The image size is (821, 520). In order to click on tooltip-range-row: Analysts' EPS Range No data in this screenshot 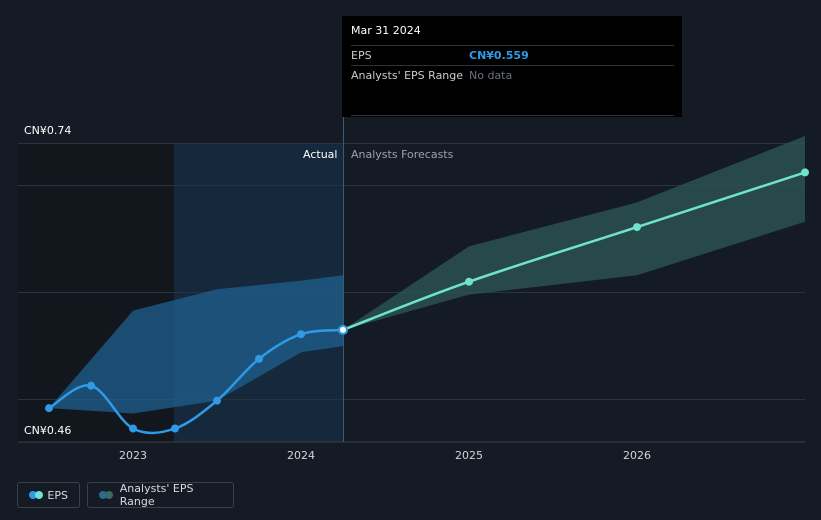, I will do `click(512, 75)`.